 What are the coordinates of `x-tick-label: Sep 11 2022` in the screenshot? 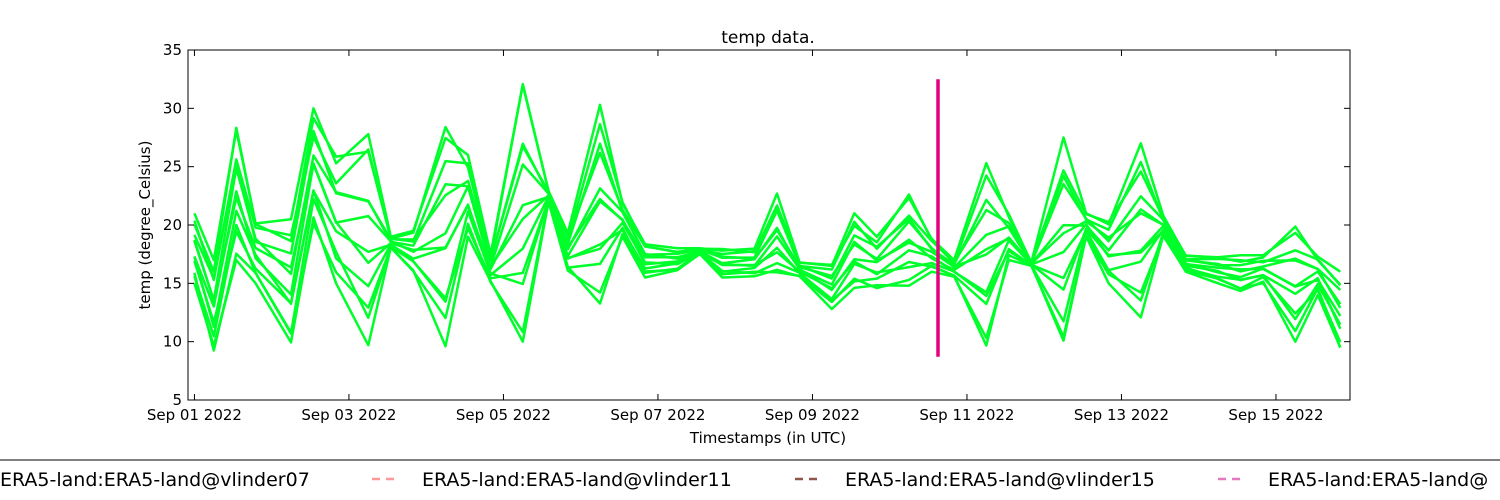 It's located at (966, 415).